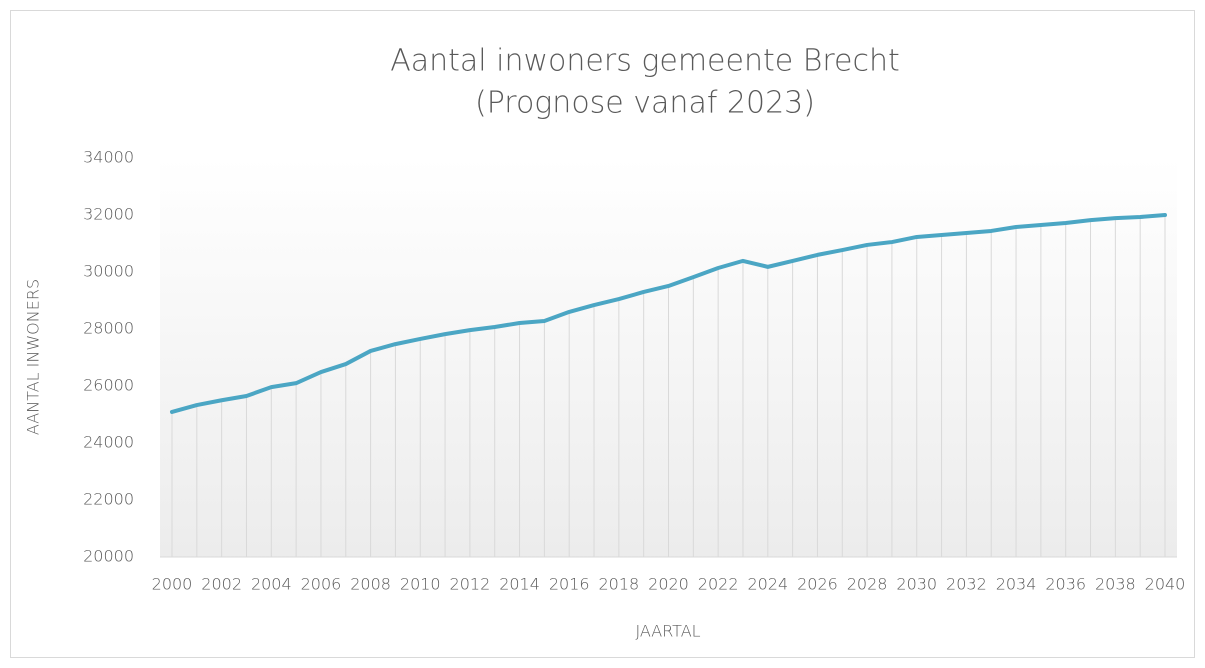  I want to click on x-tick-label: 2006, so click(321, 584).